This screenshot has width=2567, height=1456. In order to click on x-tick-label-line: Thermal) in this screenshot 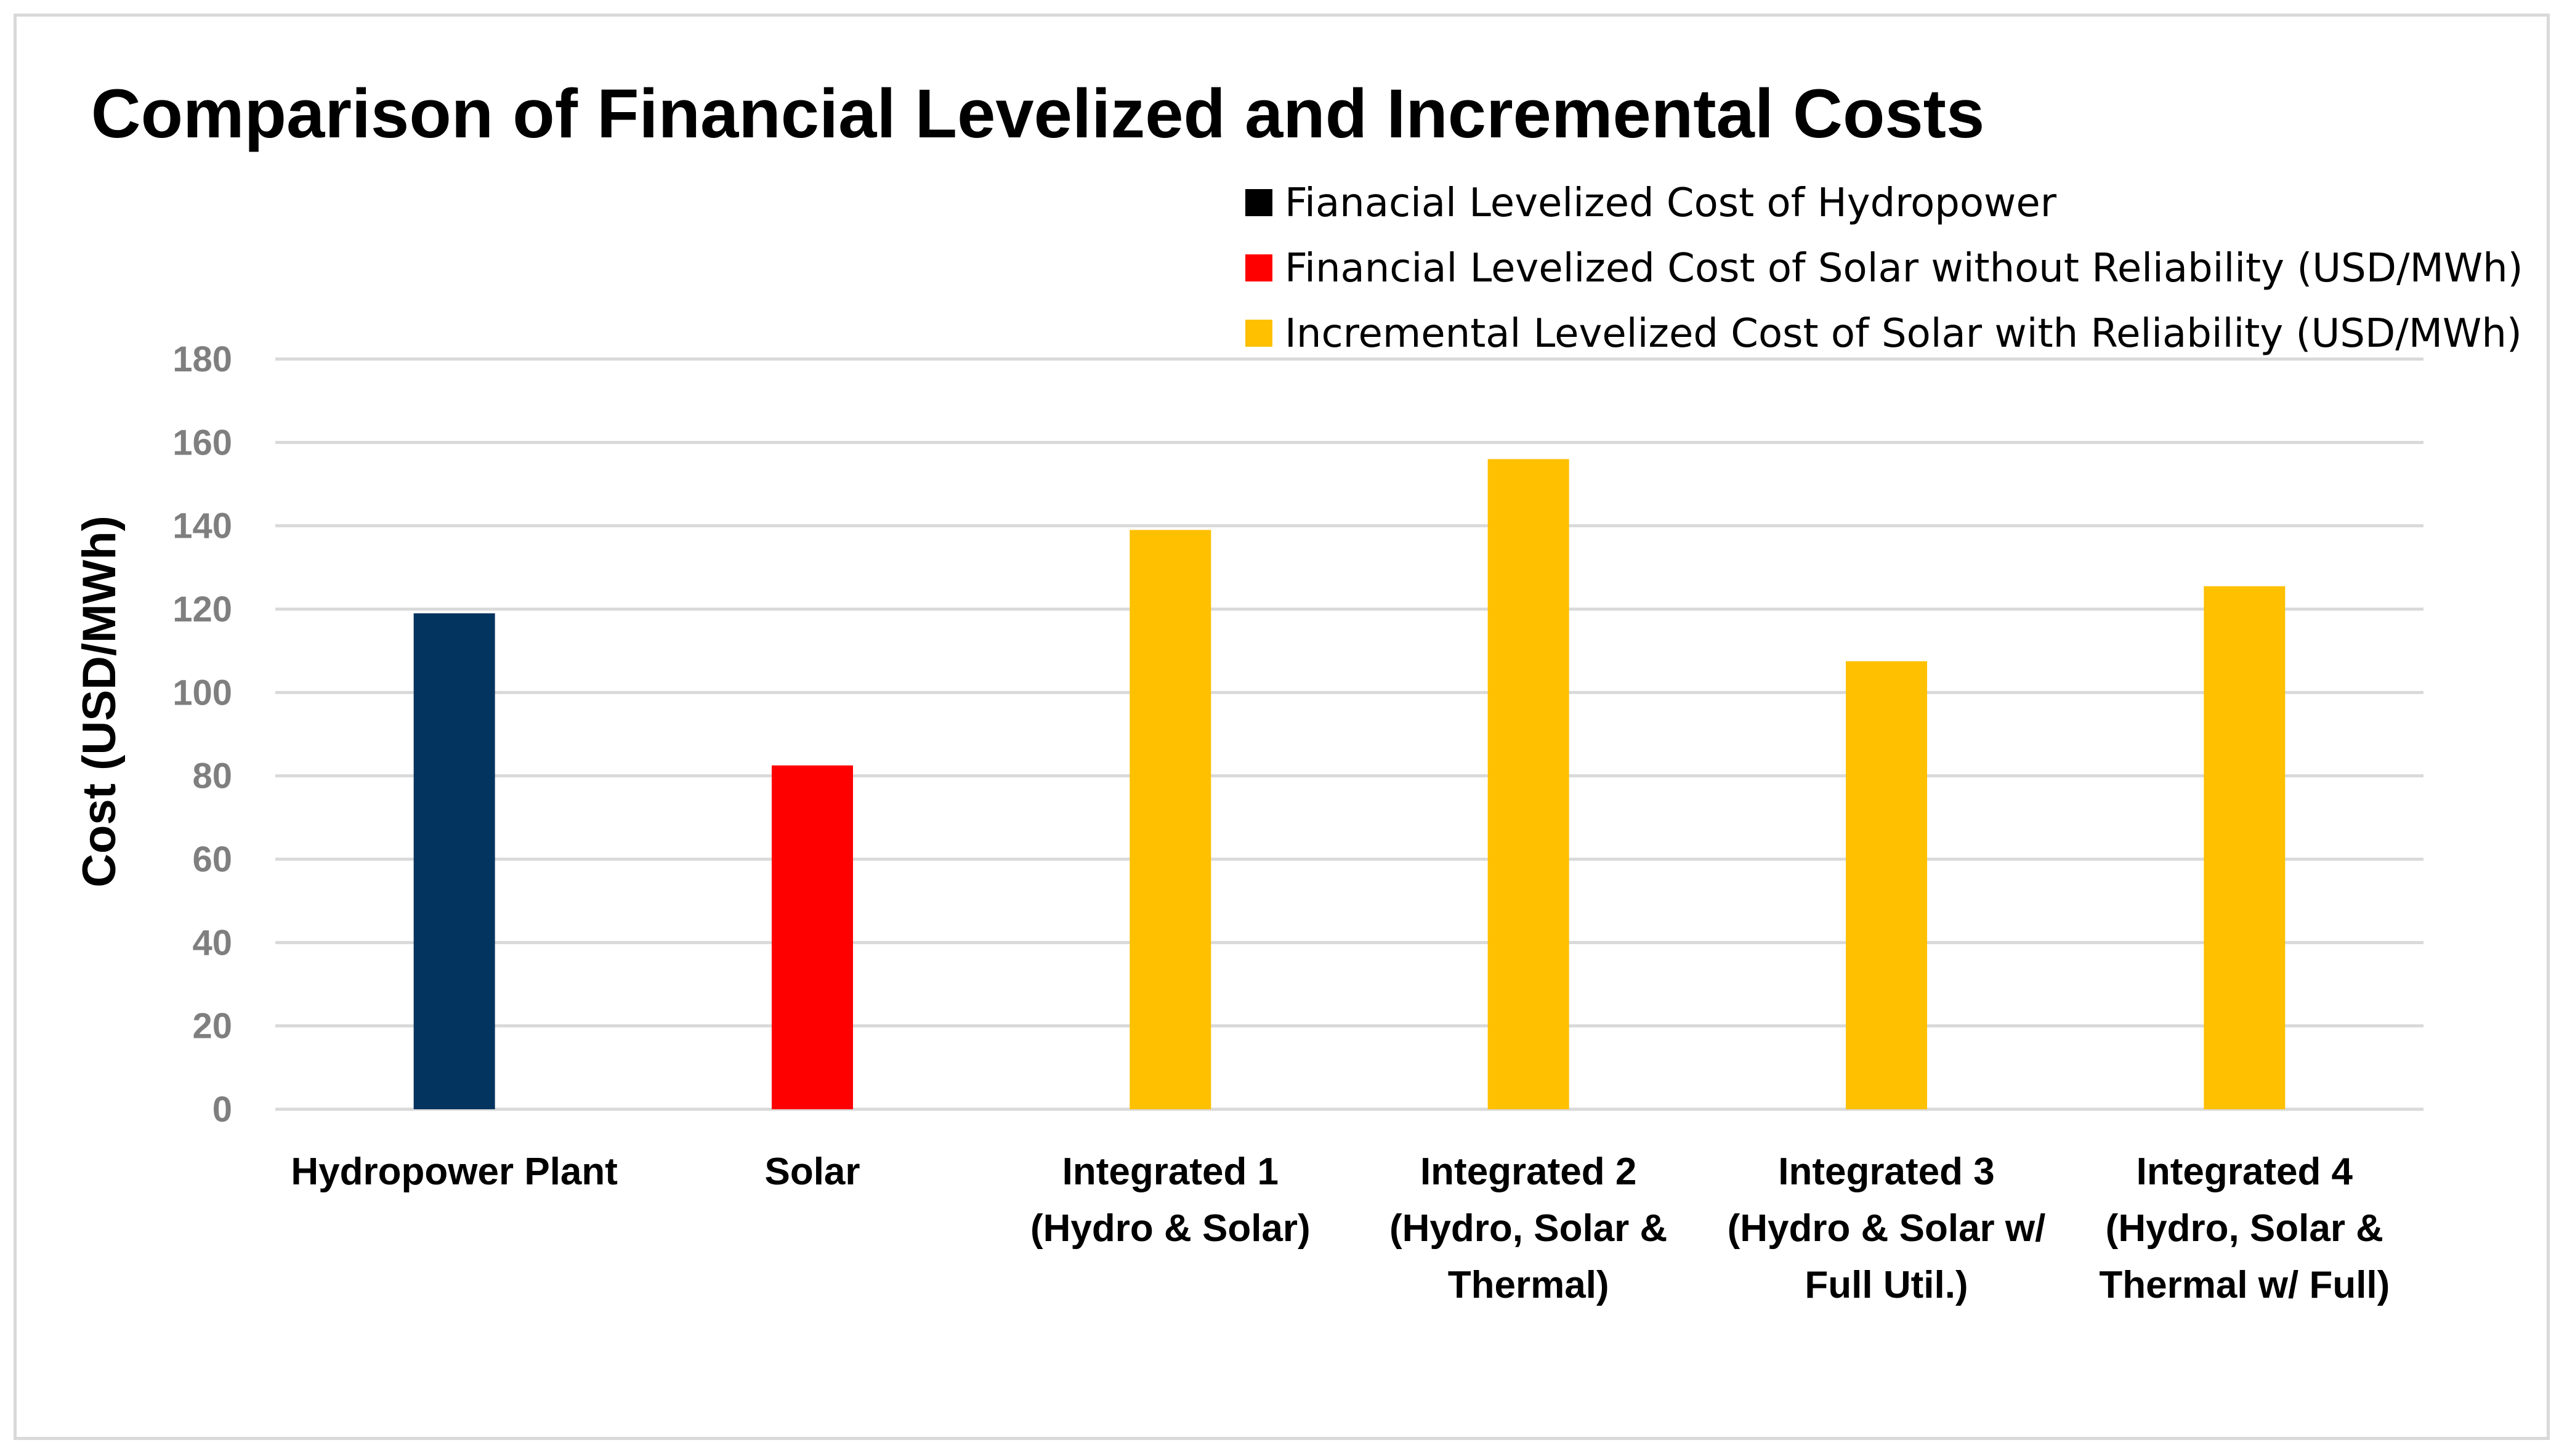, I will do `click(1528, 1285)`.